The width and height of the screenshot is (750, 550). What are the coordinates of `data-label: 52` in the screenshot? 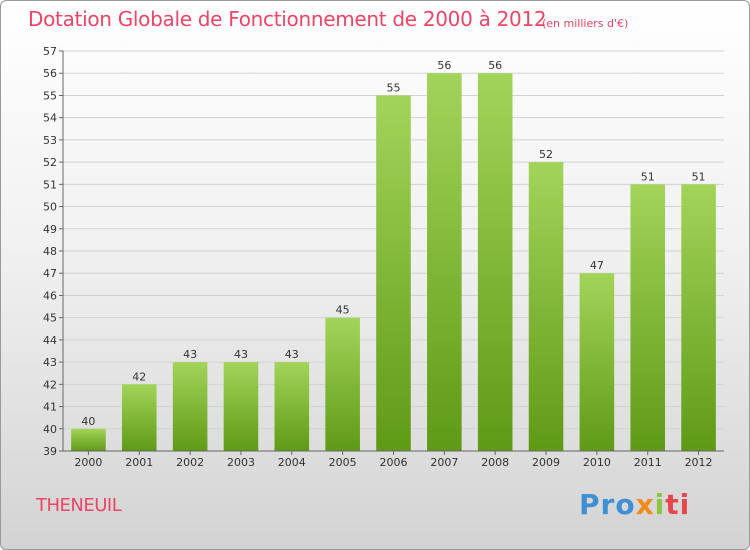 It's located at (546, 154).